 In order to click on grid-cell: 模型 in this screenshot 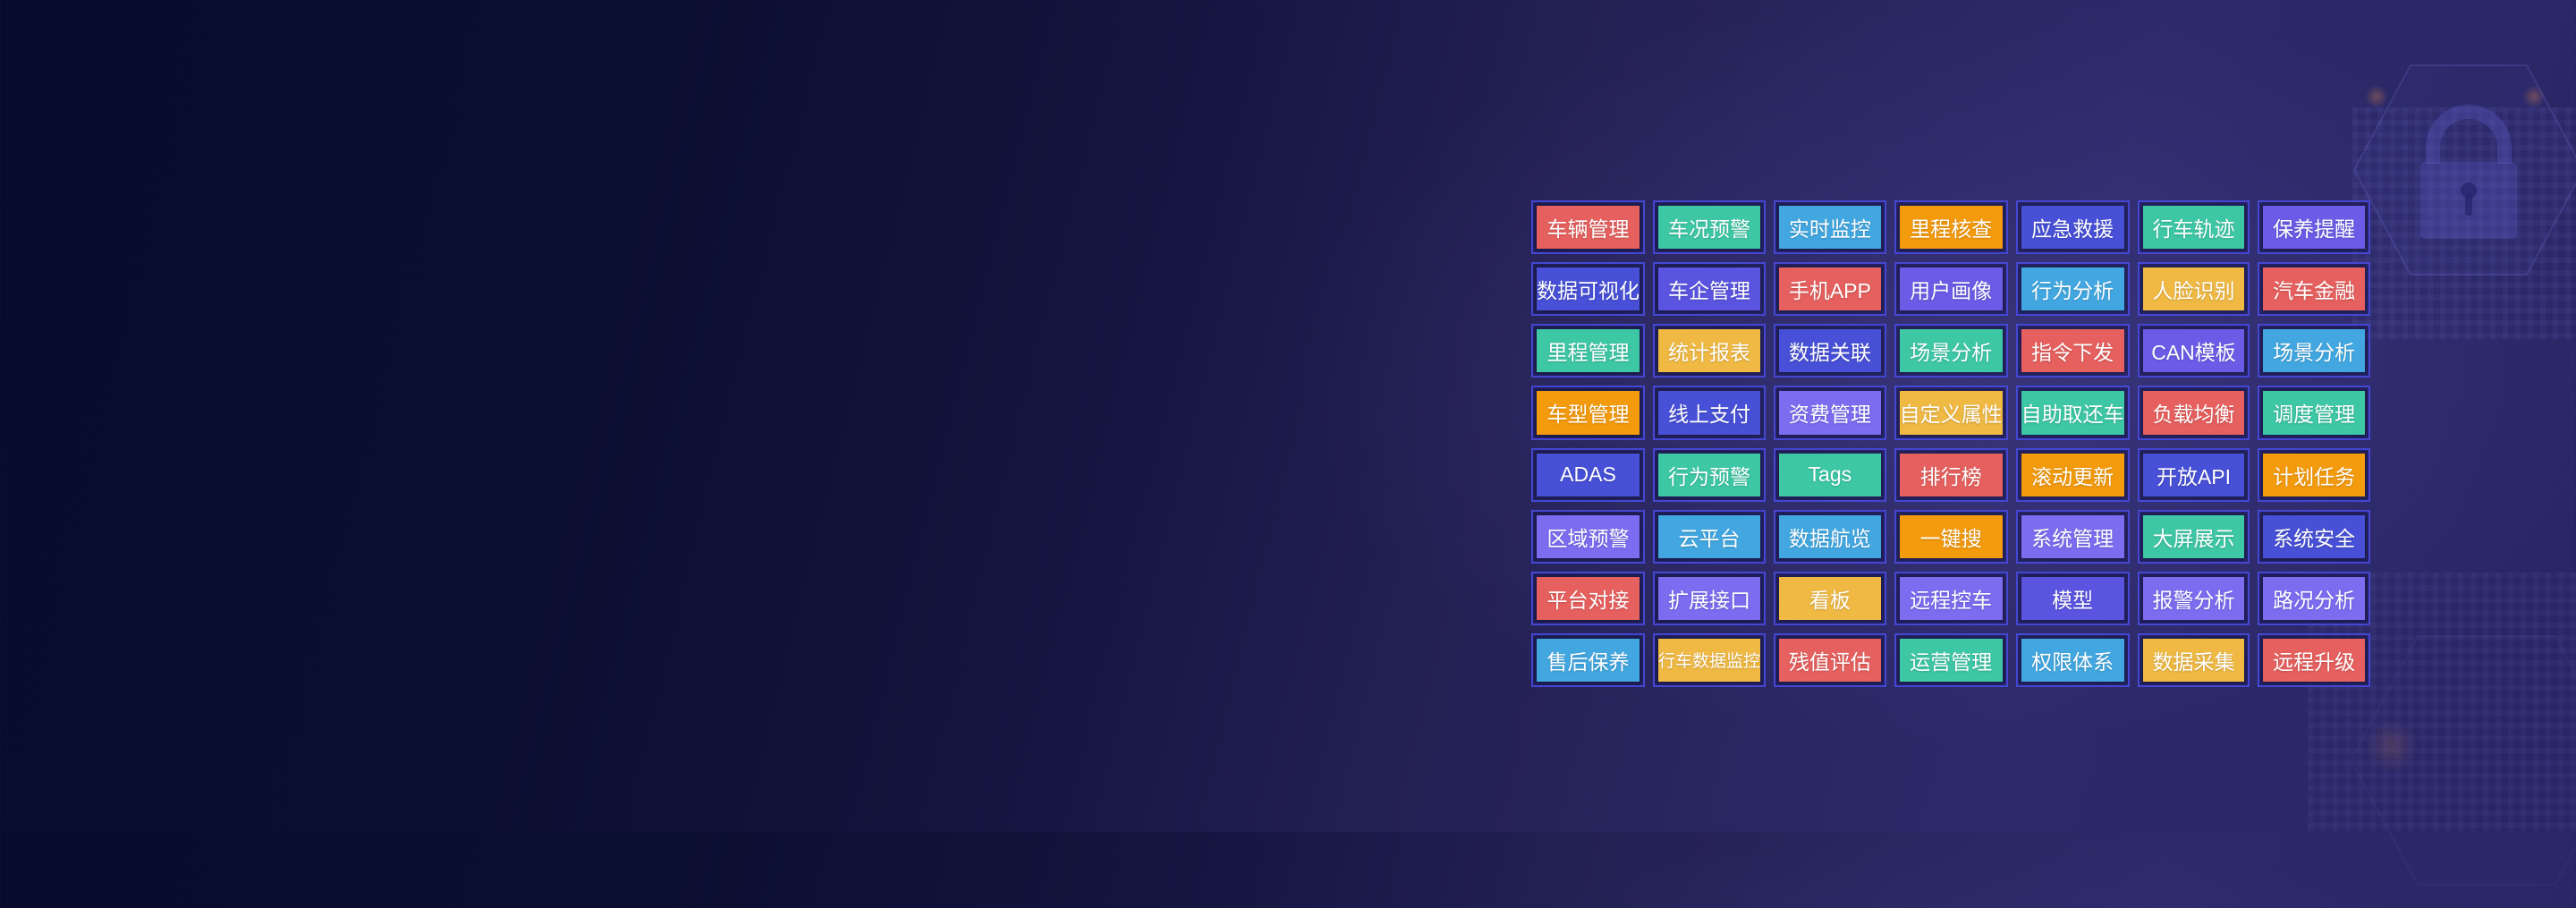, I will do `click(2072, 598)`.